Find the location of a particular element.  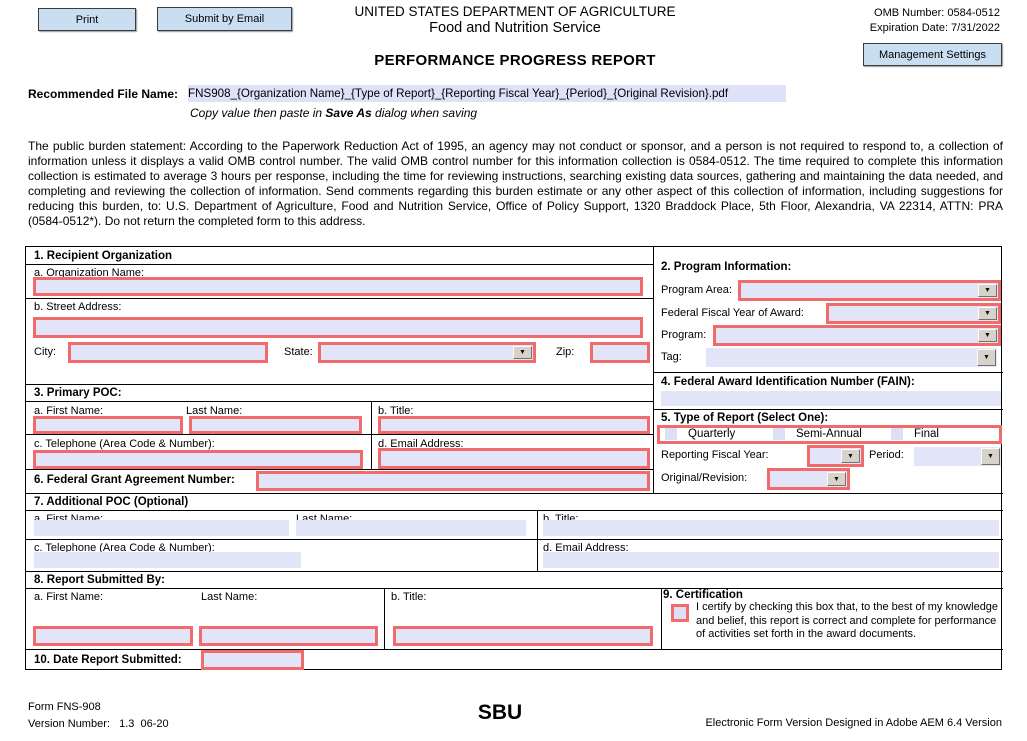

addl-phone-input is located at coordinates (167, 560).